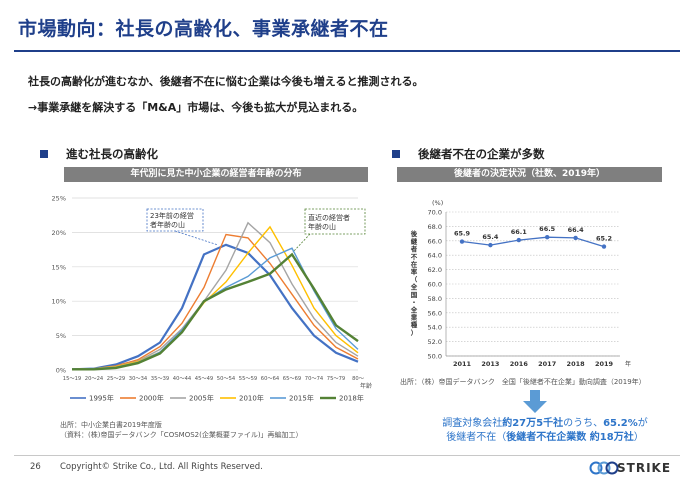 This screenshot has width=694, height=484. I want to click on annotation-1995-text: 者年齢の山, so click(167, 224).